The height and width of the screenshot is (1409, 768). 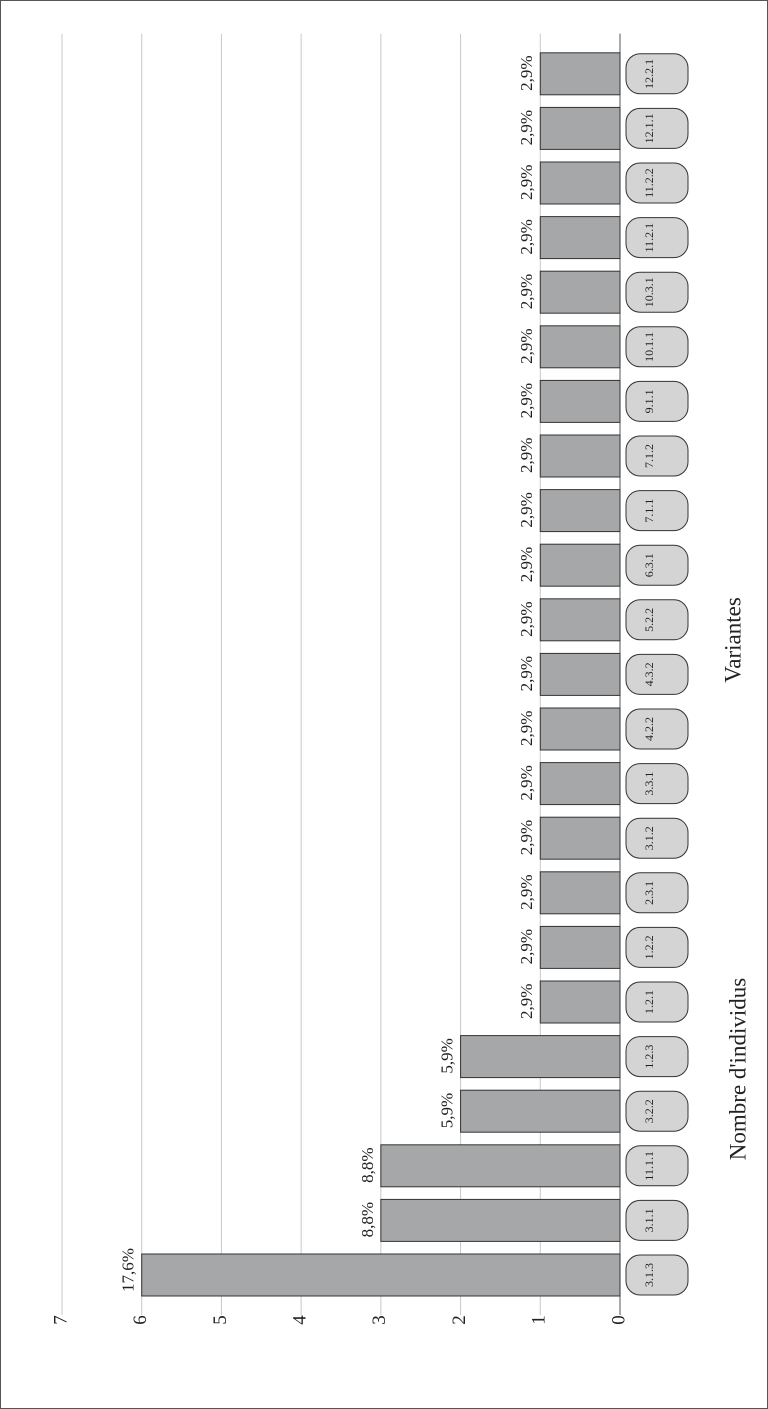 What do you see at coordinates (618, 1320) in the screenshot?
I see `y-tick-label: 0` at bounding box center [618, 1320].